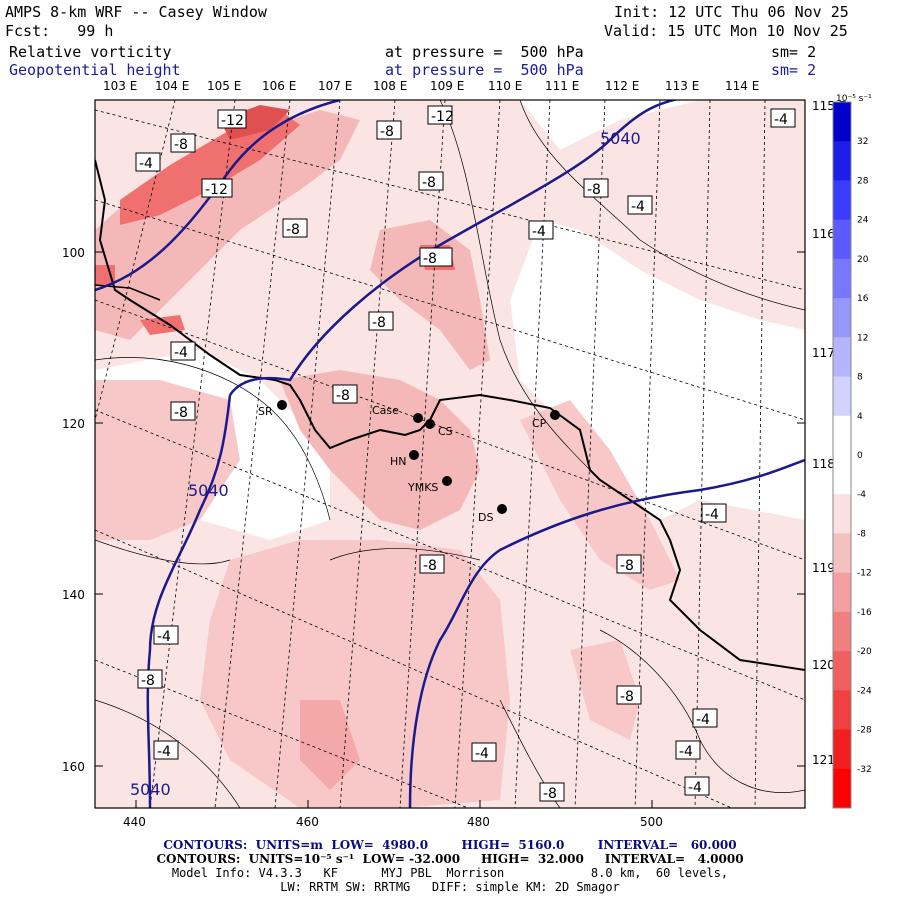 The image size is (900, 900). Describe the element at coordinates (860, 378) in the screenshot. I see `colorbar-tick-label: 8` at that location.